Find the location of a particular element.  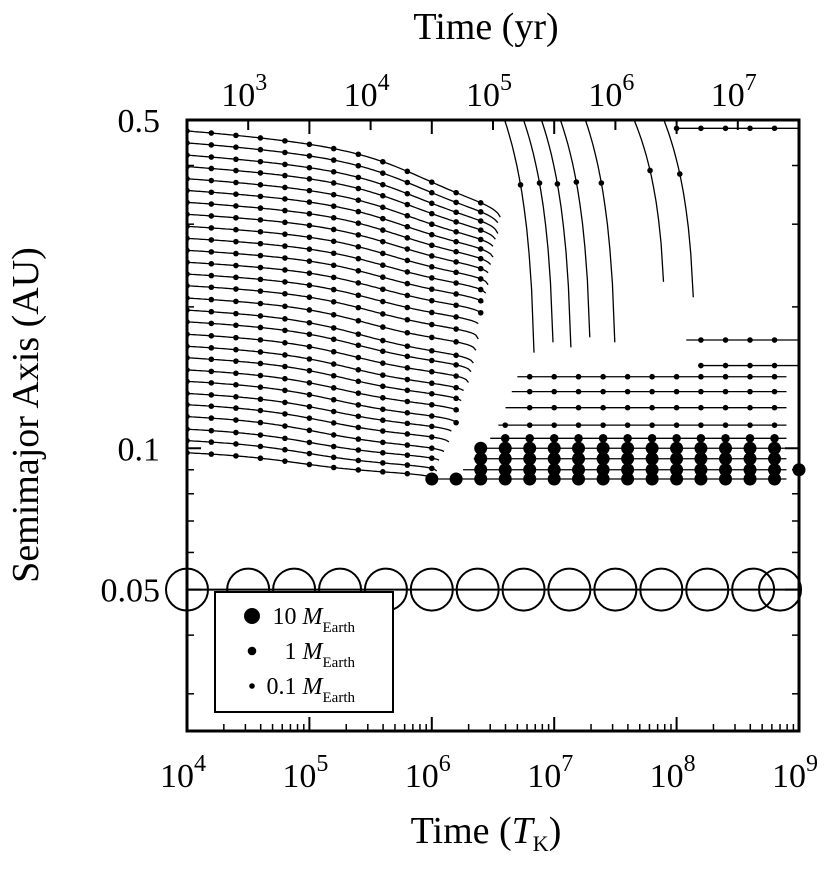

y-tick-label: 0.05 is located at coordinates (131, 591).